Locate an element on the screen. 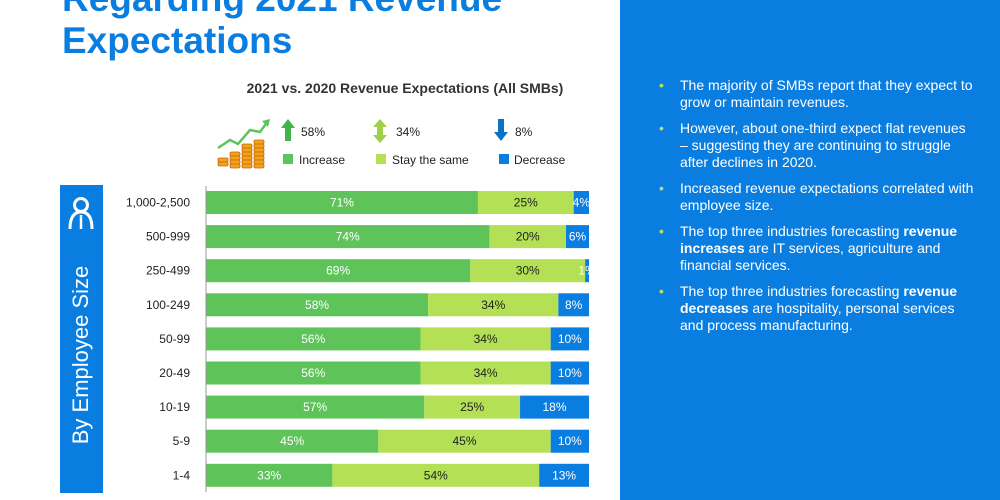 The height and width of the screenshot is (500, 1000). data-label-decrease: 18% is located at coordinates (555, 407).